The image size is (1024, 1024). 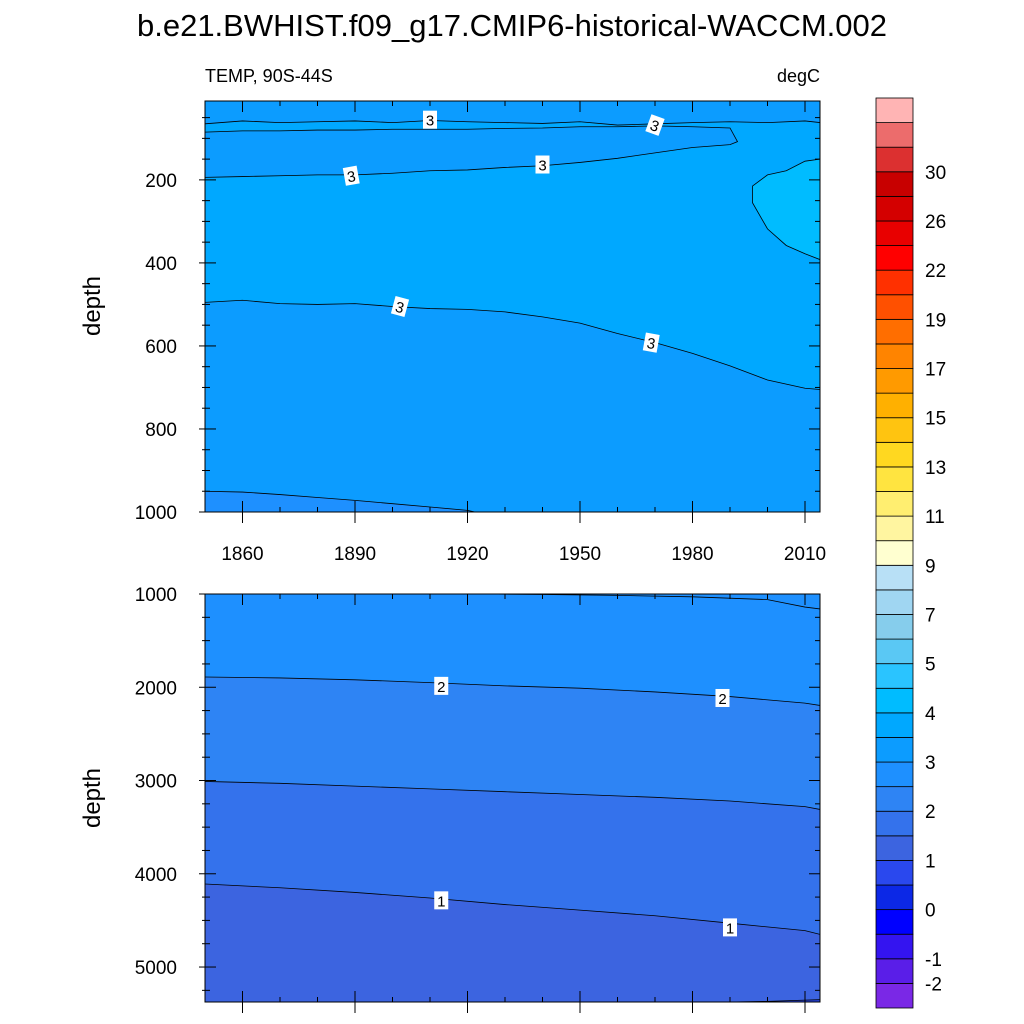 I want to click on x-tick-label: 1920, so click(x=467, y=554).